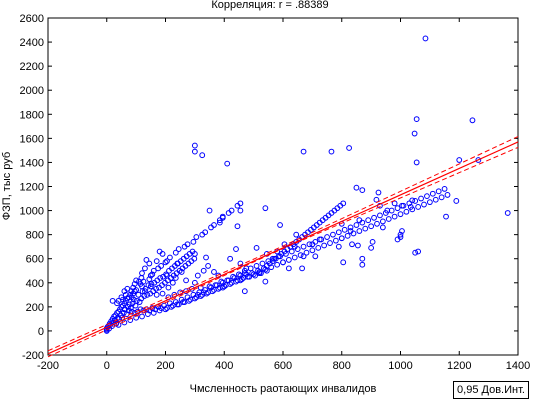  I want to click on y-tick-label: 2600, so click(32, 19).